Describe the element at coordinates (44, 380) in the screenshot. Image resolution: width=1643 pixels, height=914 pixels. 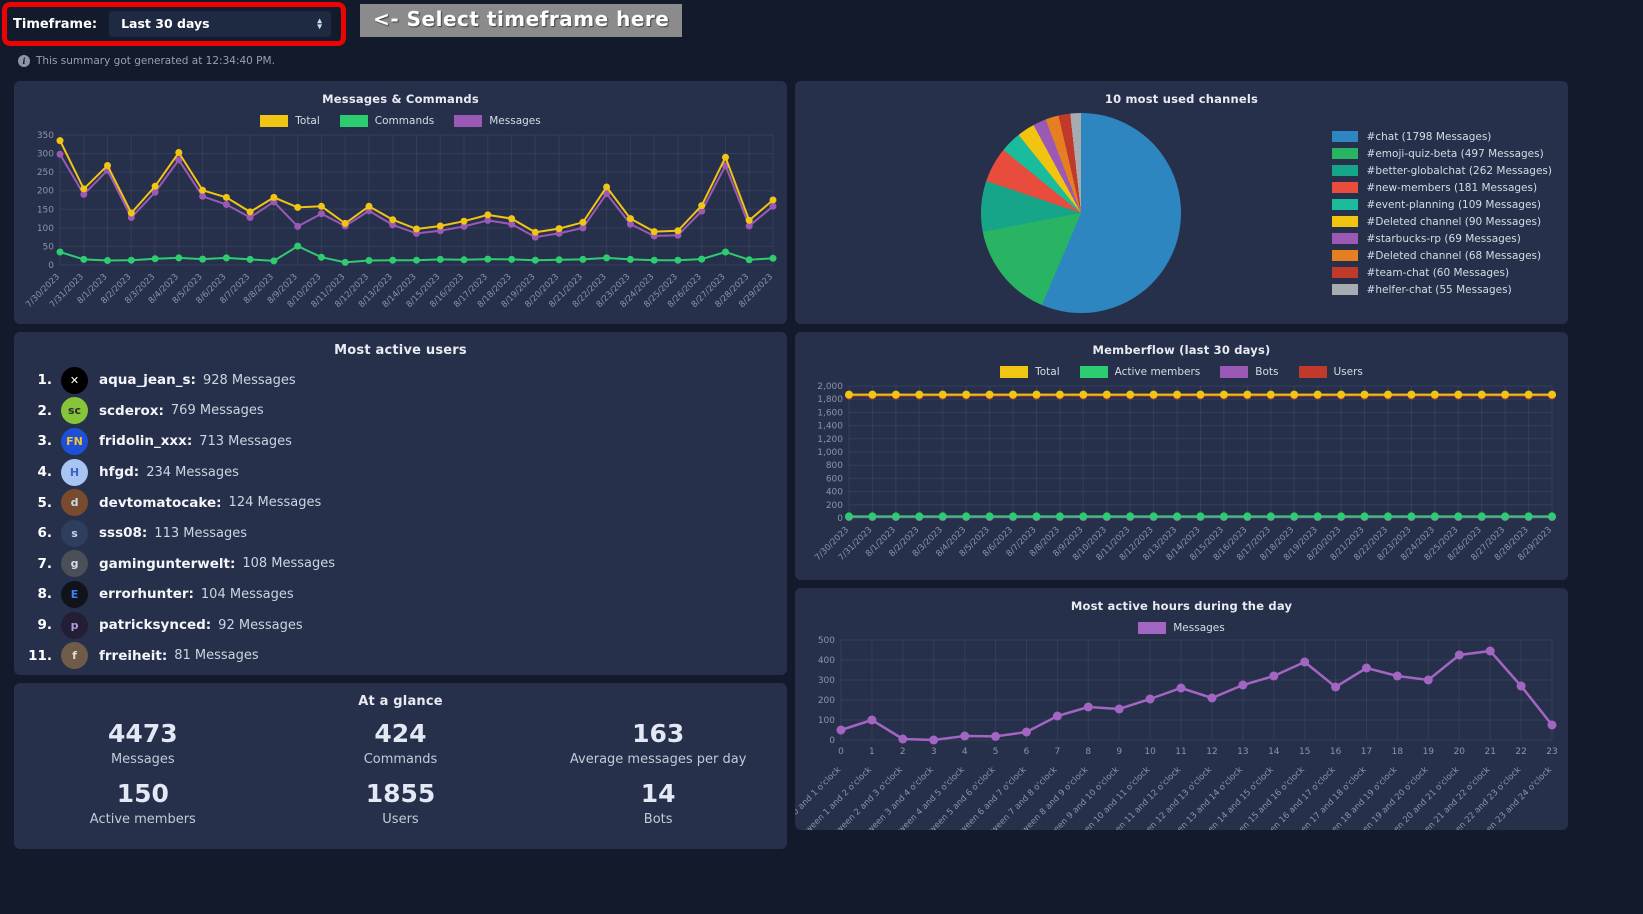
I see `user-rank: 1.` at that location.